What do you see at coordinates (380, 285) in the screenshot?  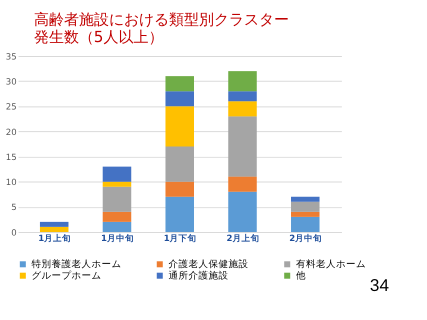 I see `text: 34` at bounding box center [380, 285].